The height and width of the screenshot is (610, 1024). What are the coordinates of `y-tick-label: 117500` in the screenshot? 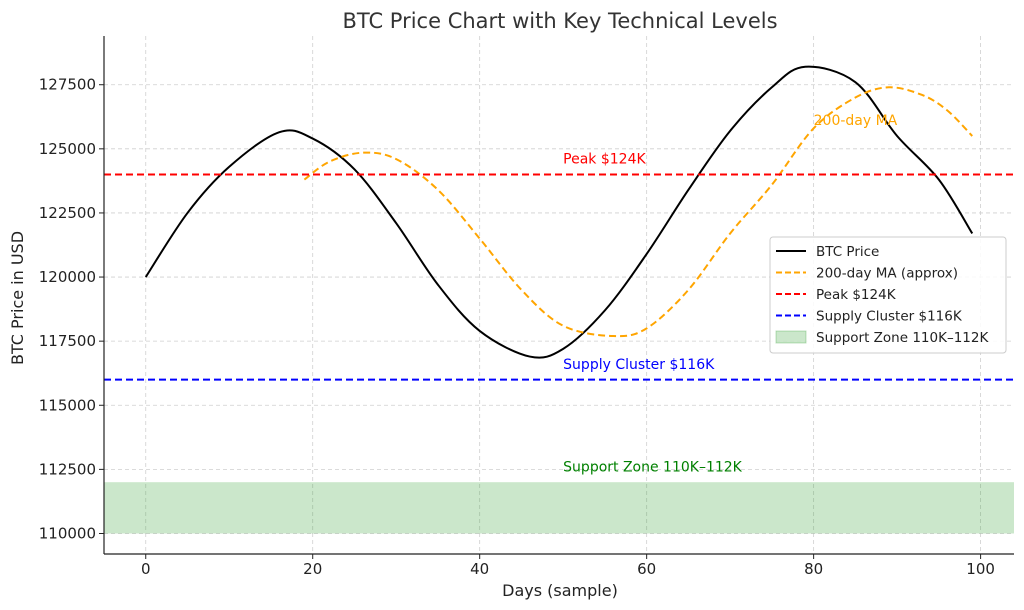 It's located at (67, 341).